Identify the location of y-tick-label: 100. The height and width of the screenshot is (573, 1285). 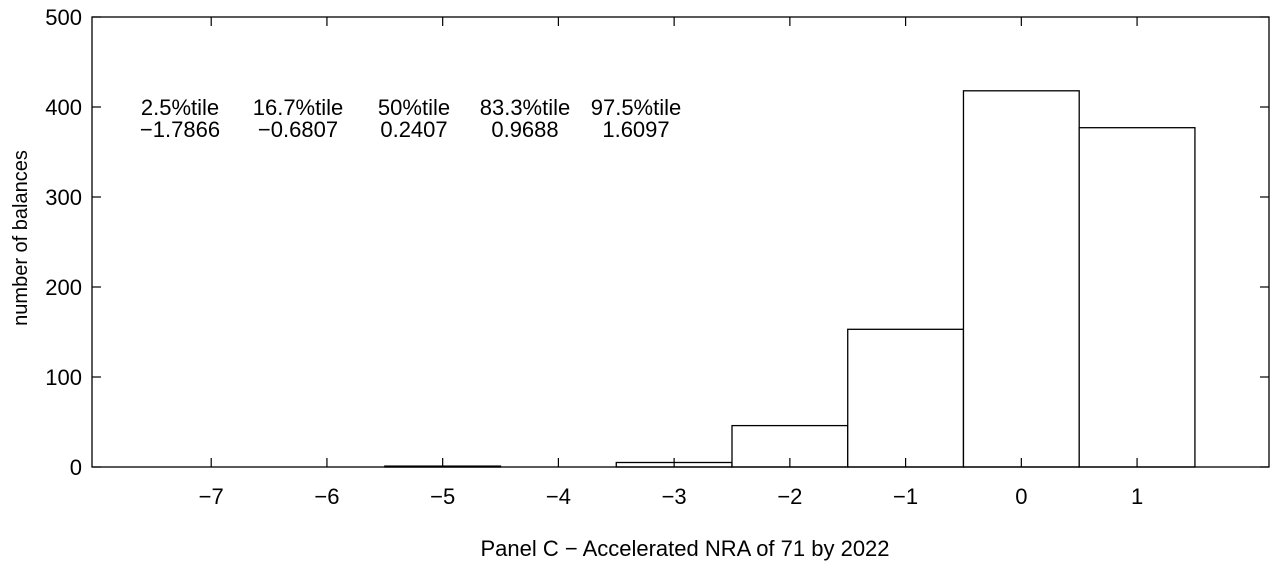
(63, 377).